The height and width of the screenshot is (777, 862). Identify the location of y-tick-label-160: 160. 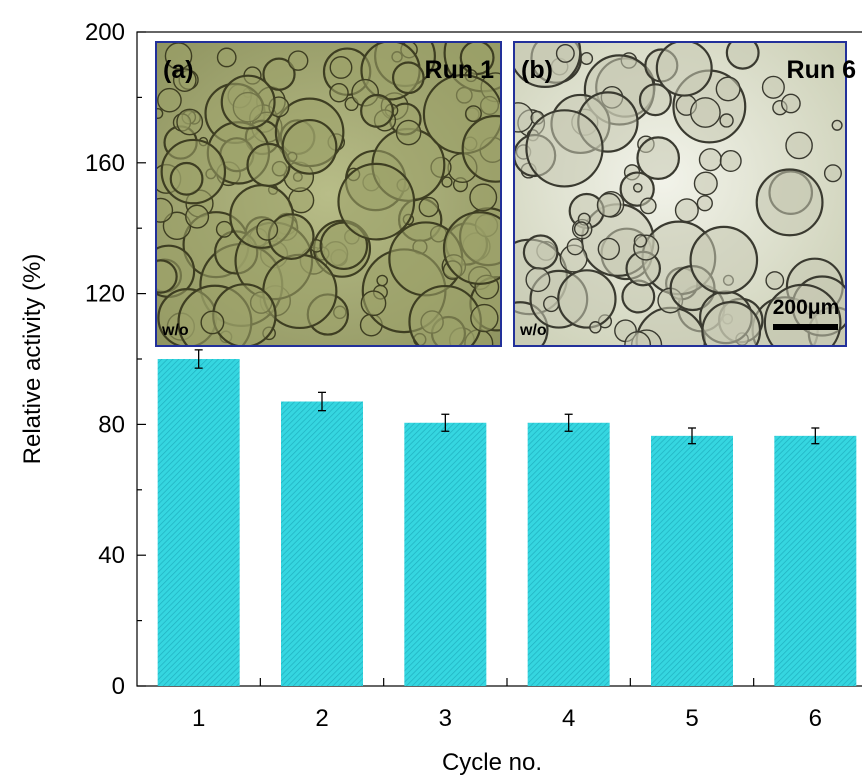
(105, 163).